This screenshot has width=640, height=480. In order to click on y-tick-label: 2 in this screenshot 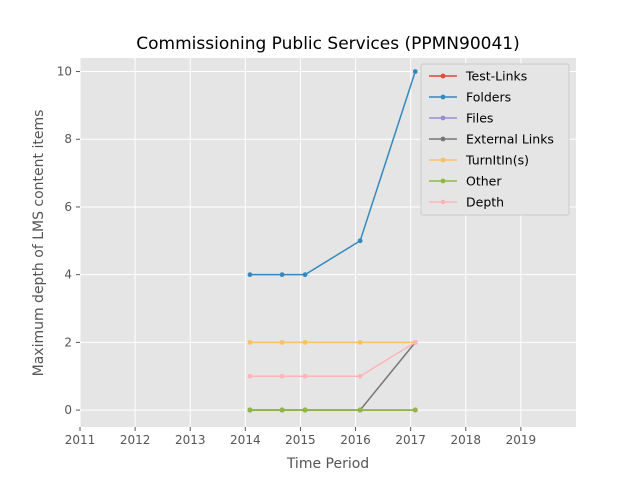, I will do `click(68, 342)`.